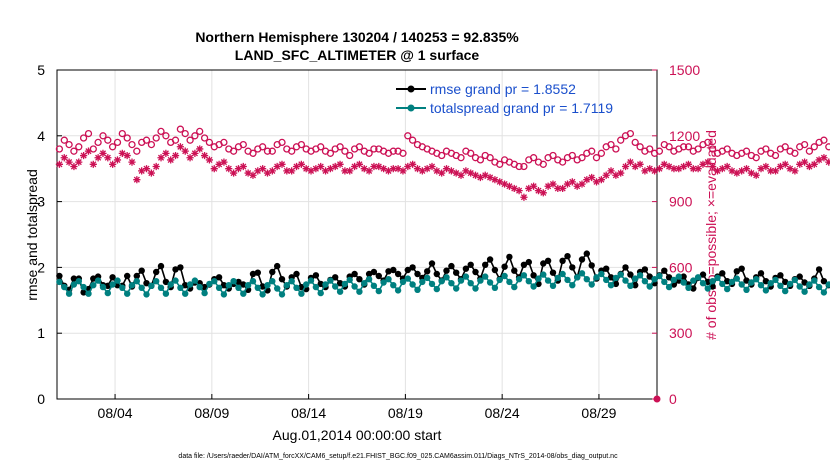 The image size is (830, 470). What do you see at coordinates (211, 413) in the screenshot?
I see `x-tick-label: 08/09` at bounding box center [211, 413].